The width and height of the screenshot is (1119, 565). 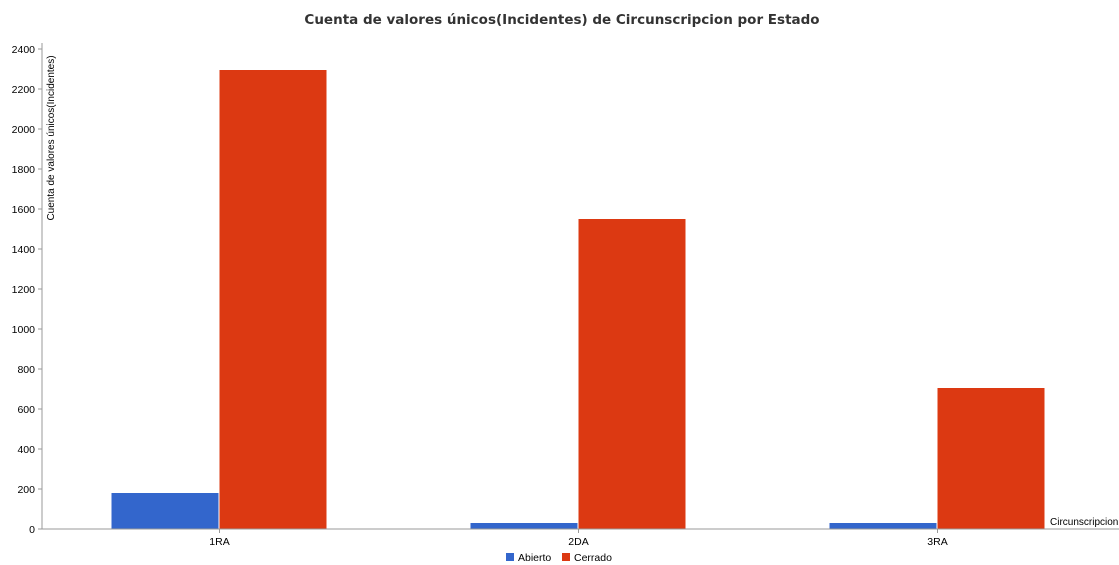 What do you see at coordinates (534, 558) in the screenshot?
I see `legend-label-abierto: Abierto` at bounding box center [534, 558].